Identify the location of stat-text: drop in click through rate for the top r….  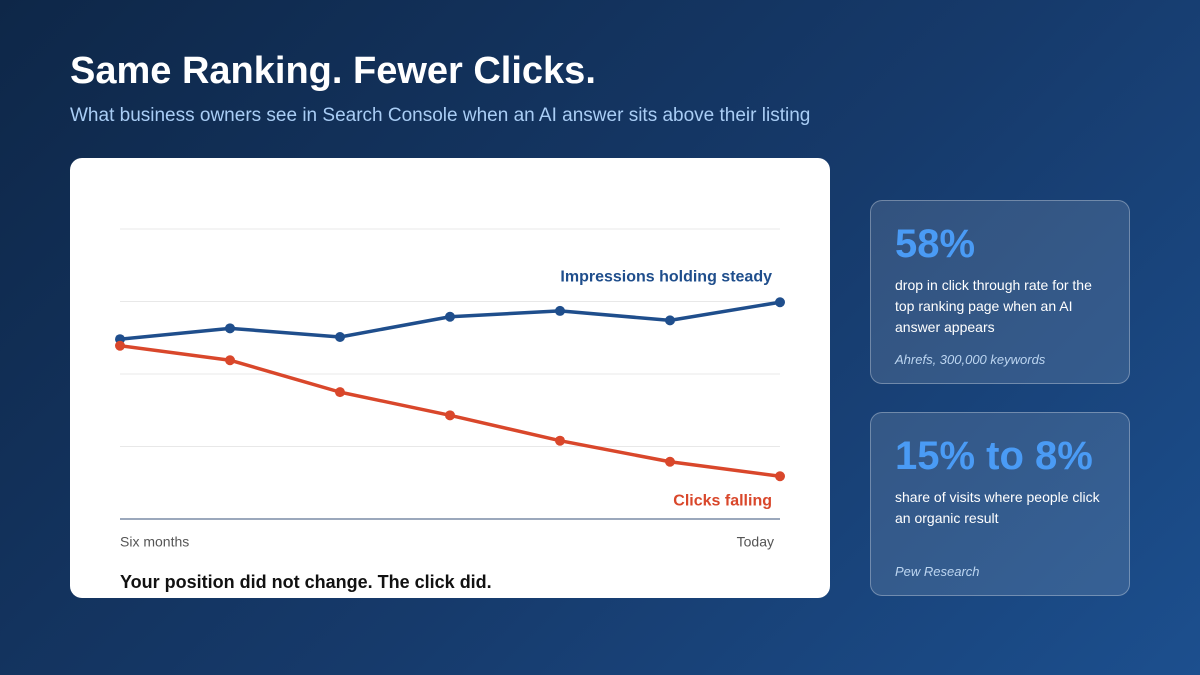
(993, 306).